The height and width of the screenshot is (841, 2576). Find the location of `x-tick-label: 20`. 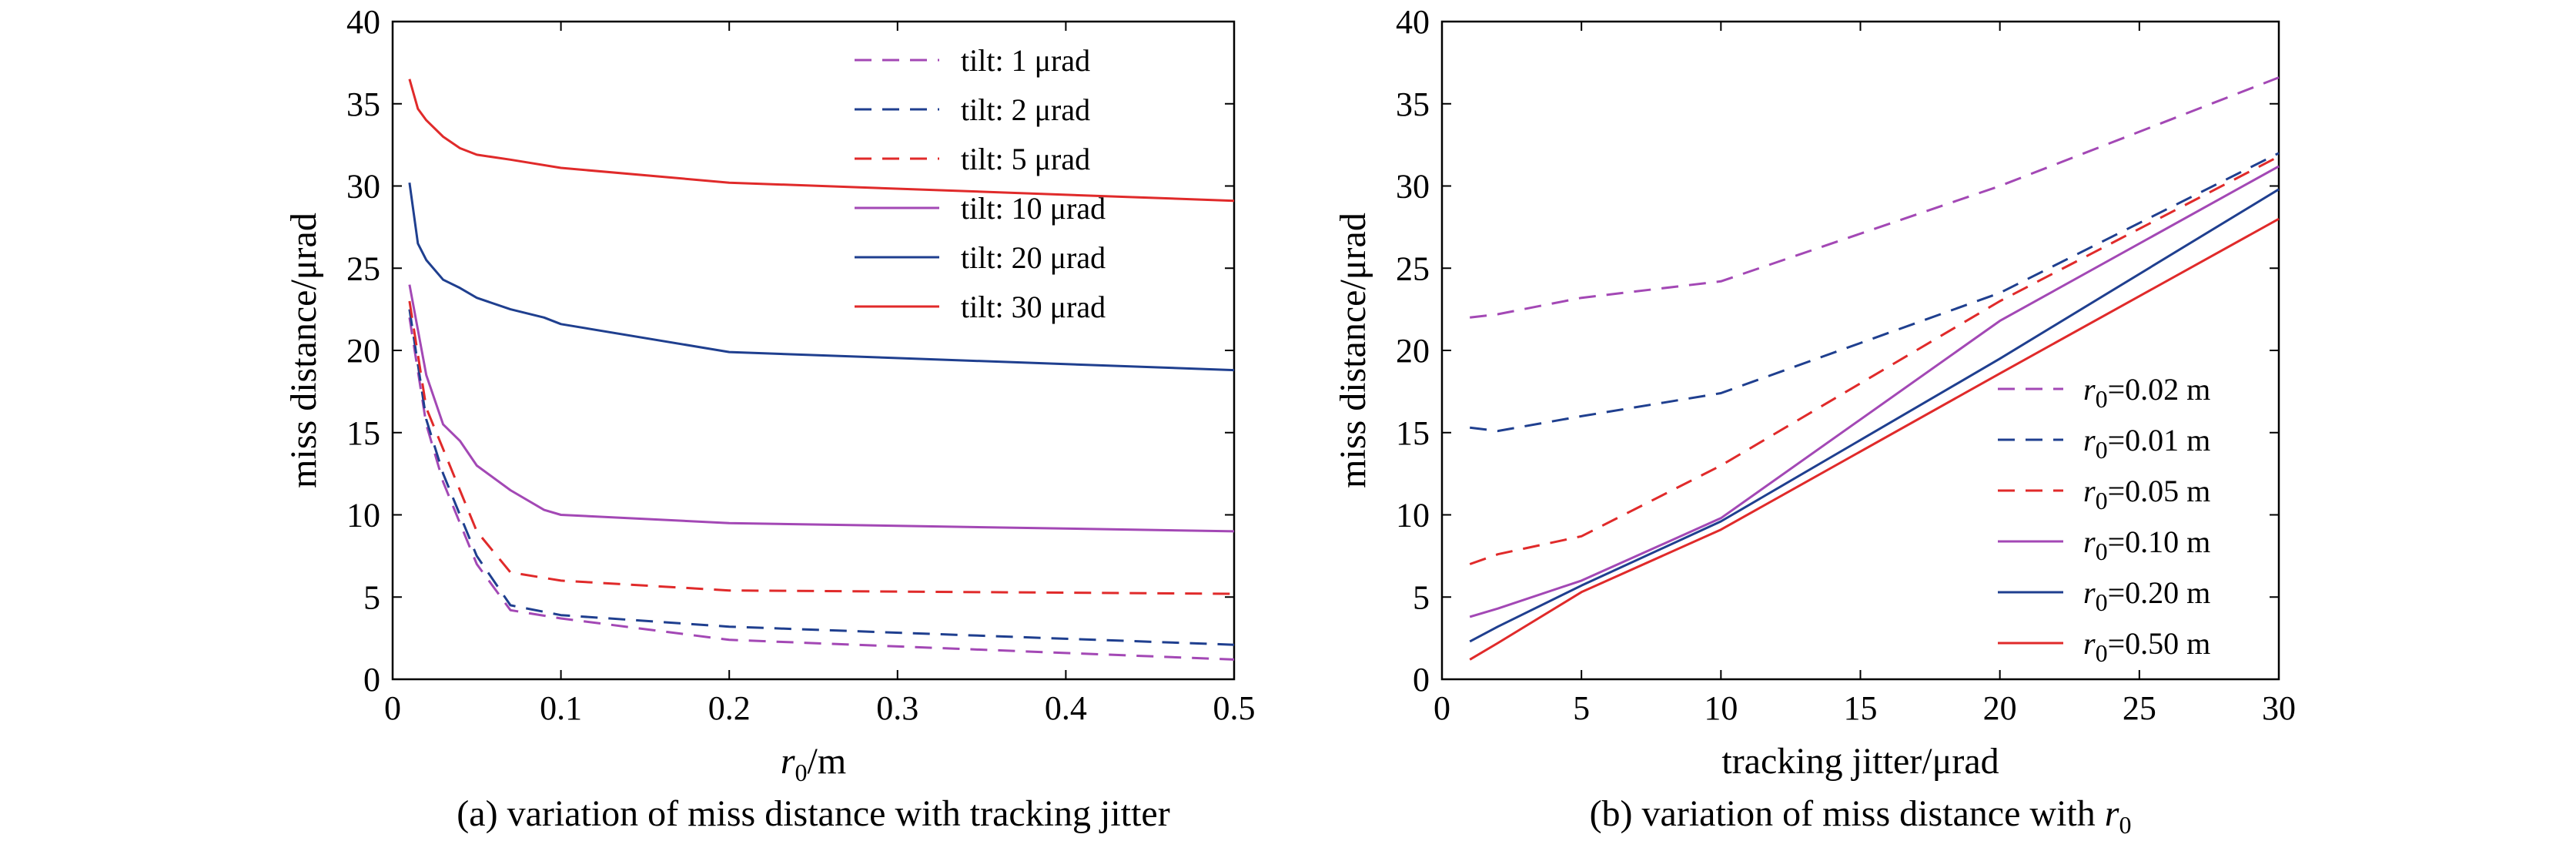

x-tick-label: 20 is located at coordinates (2000, 708).